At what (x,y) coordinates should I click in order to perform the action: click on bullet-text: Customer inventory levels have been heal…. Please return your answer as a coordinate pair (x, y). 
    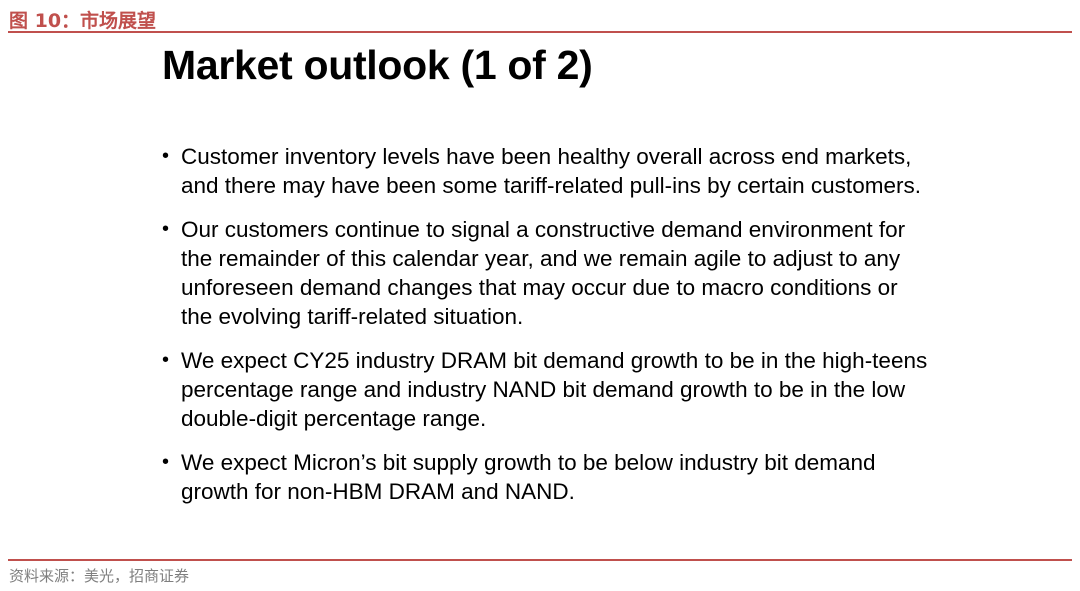
    Looking at the image, I should click on (551, 171).